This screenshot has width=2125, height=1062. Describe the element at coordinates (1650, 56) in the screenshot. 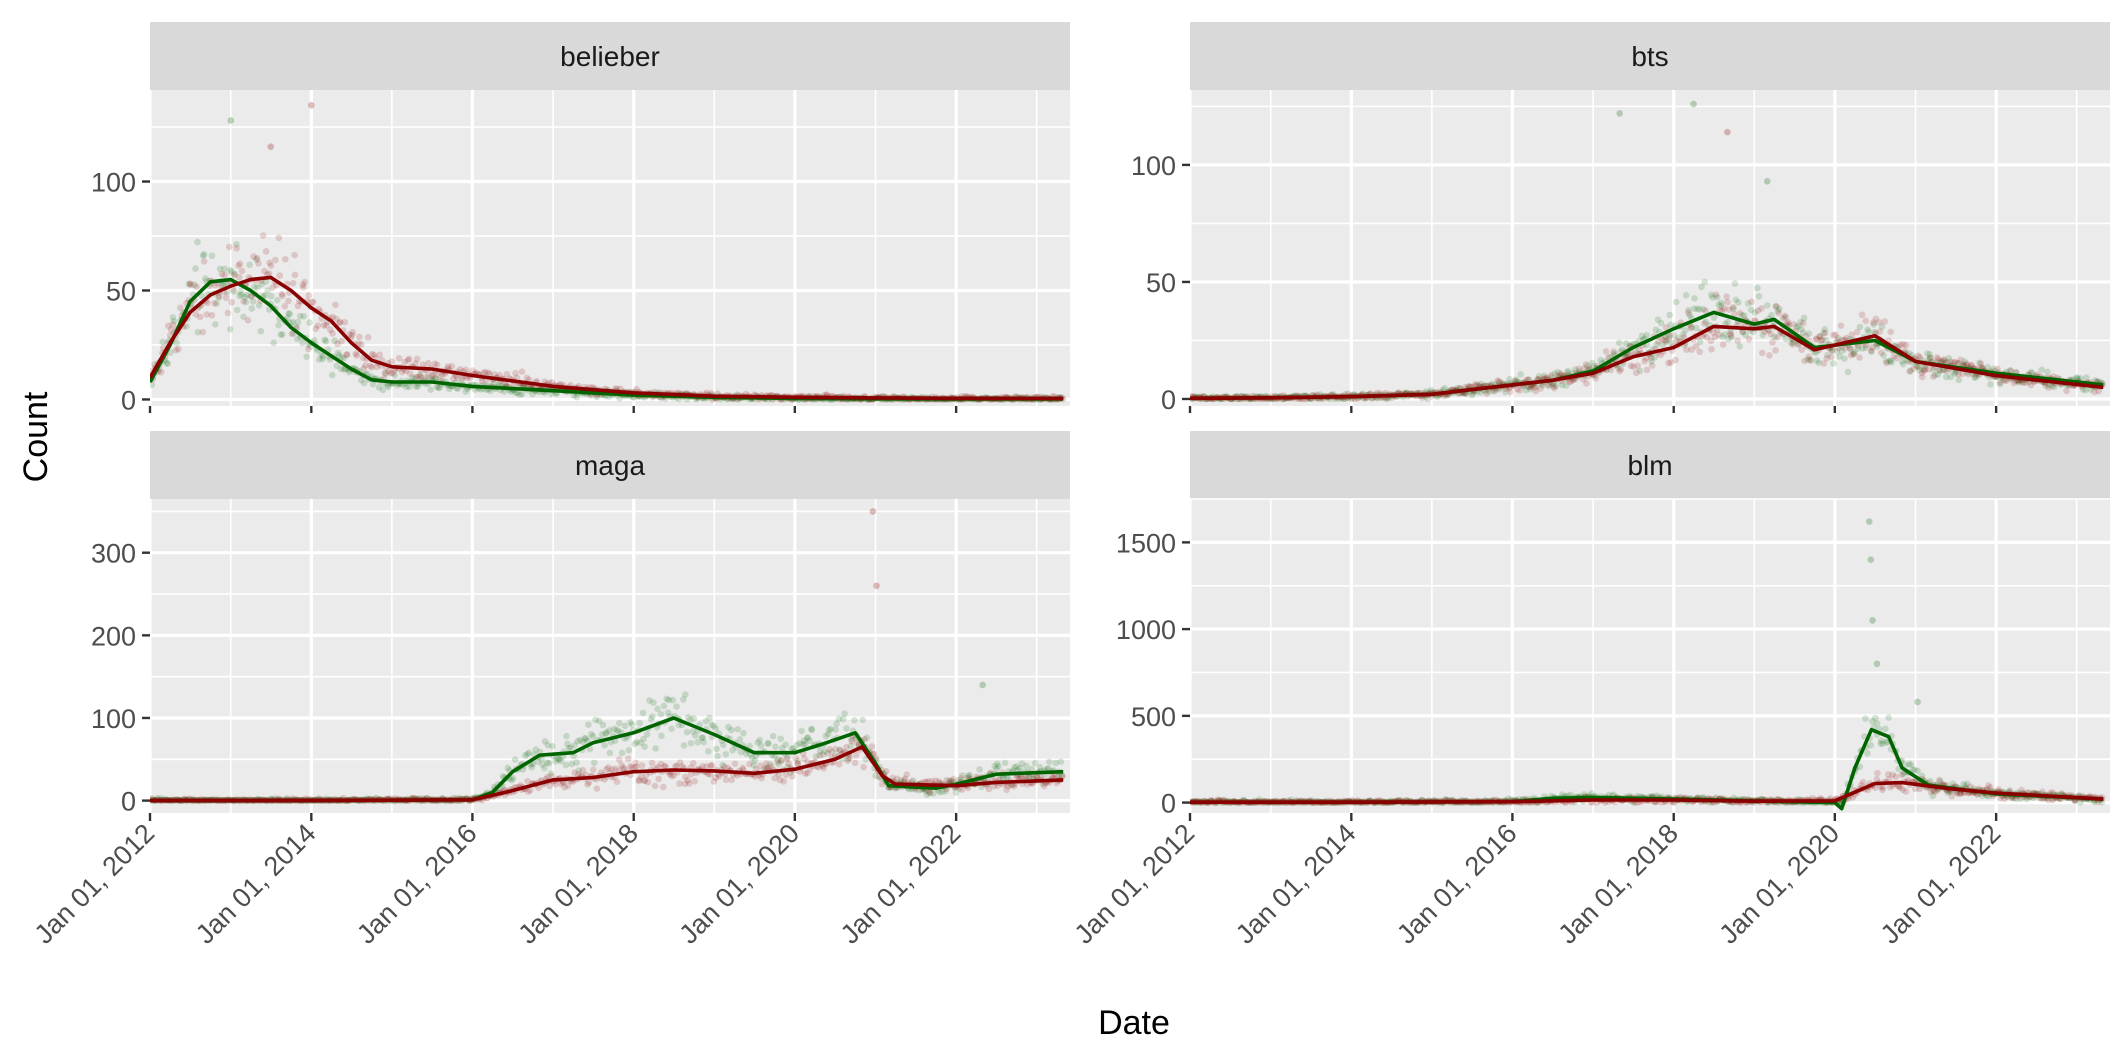

I see `strip-background` at that location.